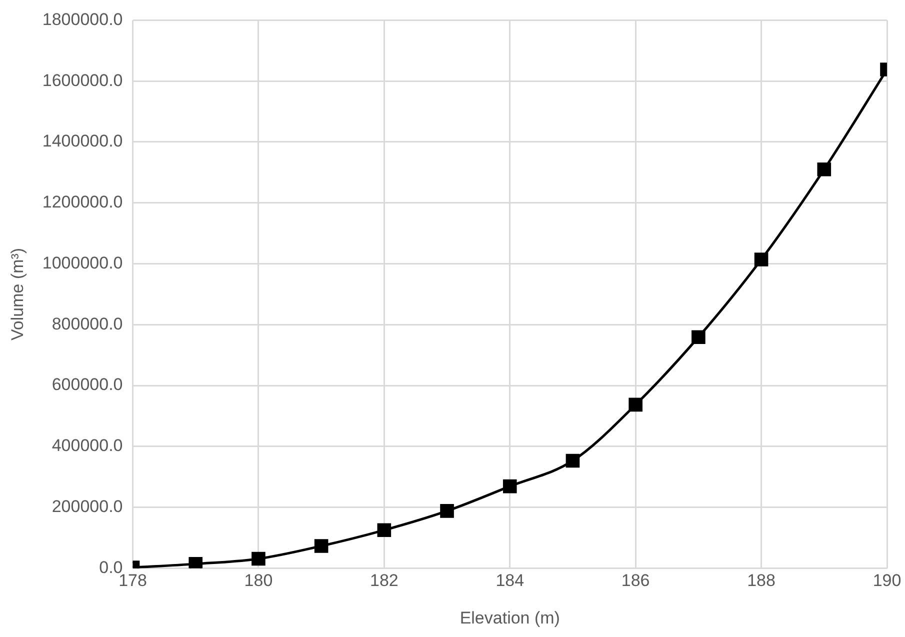  What do you see at coordinates (887, 580) in the screenshot?
I see `x-tick-label: 190` at bounding box center [887, 580].